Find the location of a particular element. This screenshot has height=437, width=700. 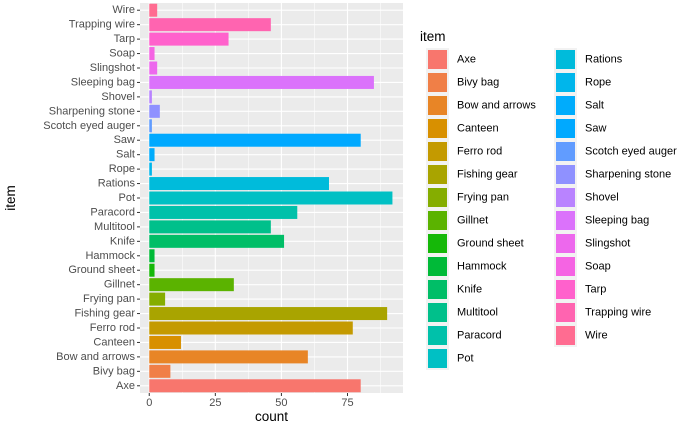

x-tick-label: 75 is located at coordinates (347, 403).